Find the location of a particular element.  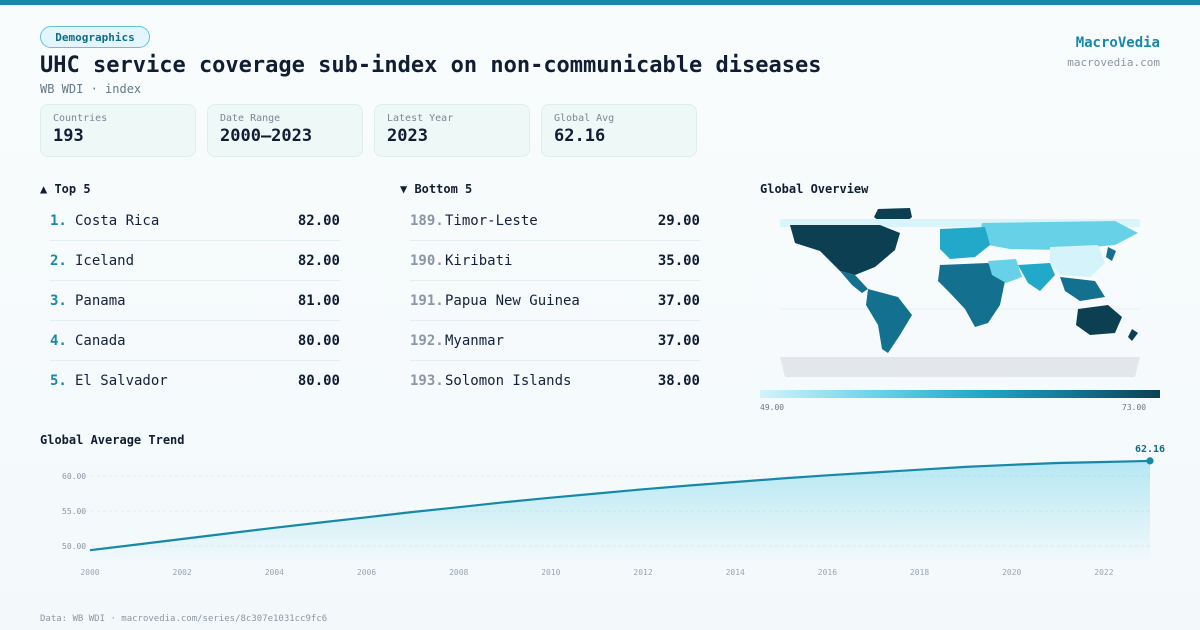

country-value: 81.00 is located at coordinates (318, 300).